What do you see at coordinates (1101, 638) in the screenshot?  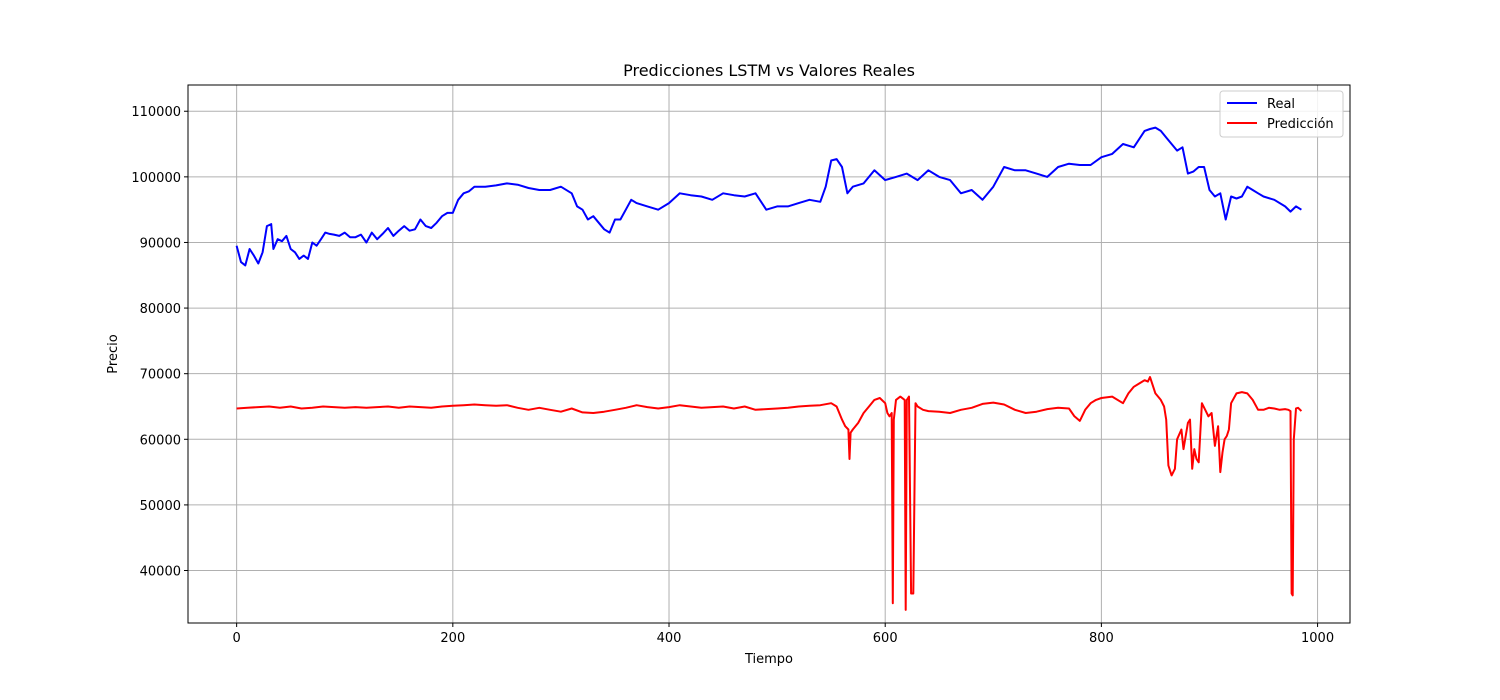 I see `x-tick-label: 800` at bounding box center [1101, 638].